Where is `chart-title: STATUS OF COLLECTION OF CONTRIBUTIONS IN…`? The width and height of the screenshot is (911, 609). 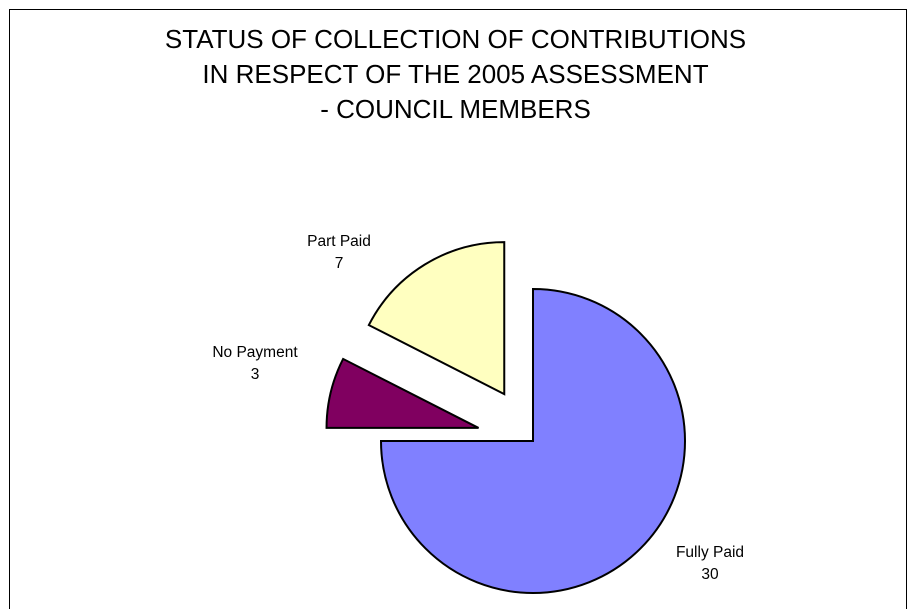 chart-title: STATUS OF COLLECTION OF CONTRIBUTIONS IN… is located at coordinates (455, 74).